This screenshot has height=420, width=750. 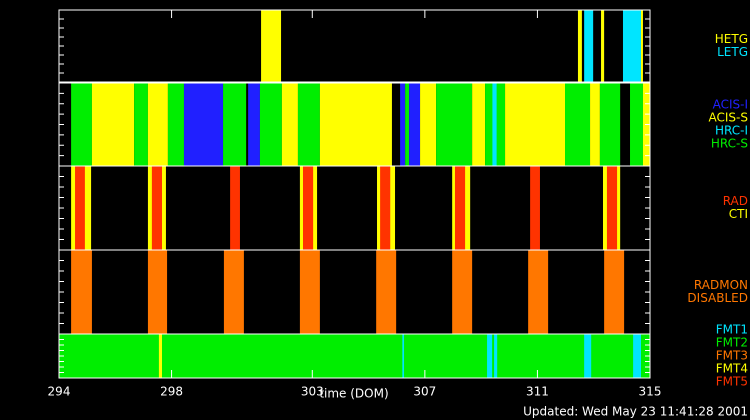 What do you see at coordinates (728, 118) in the screenshot?
I see `legend-label: ACIS-S` at bounding box center [728, 118].